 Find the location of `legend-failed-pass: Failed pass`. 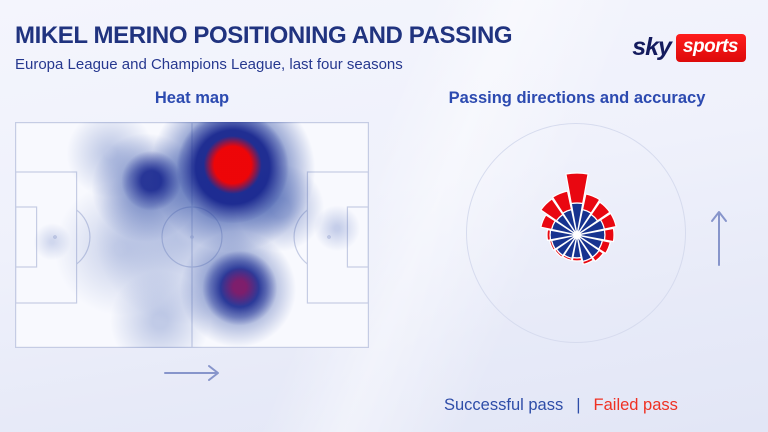

legend-failed-pass: Failed pass is located at coordinates (635, 405).